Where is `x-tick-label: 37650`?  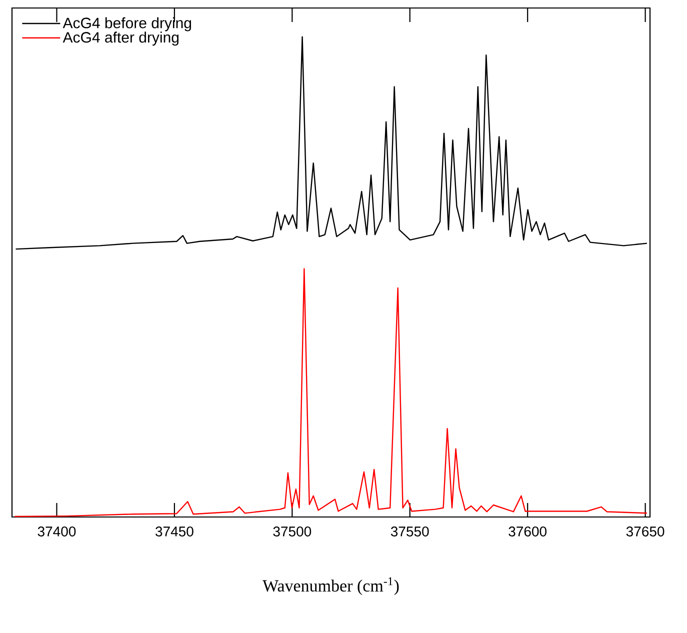
x-tick-label: 37650 is located at coordinates (645, 531).